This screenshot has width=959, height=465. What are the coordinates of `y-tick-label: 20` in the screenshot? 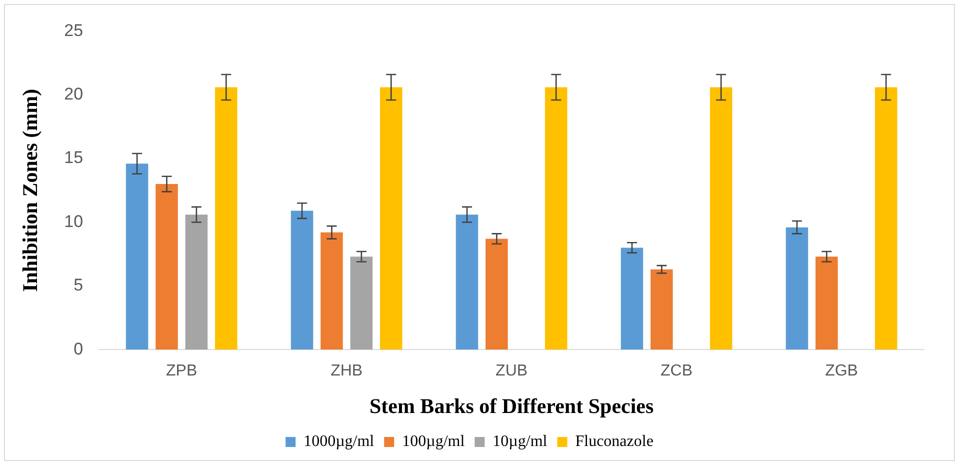 It's located at (74, 94).